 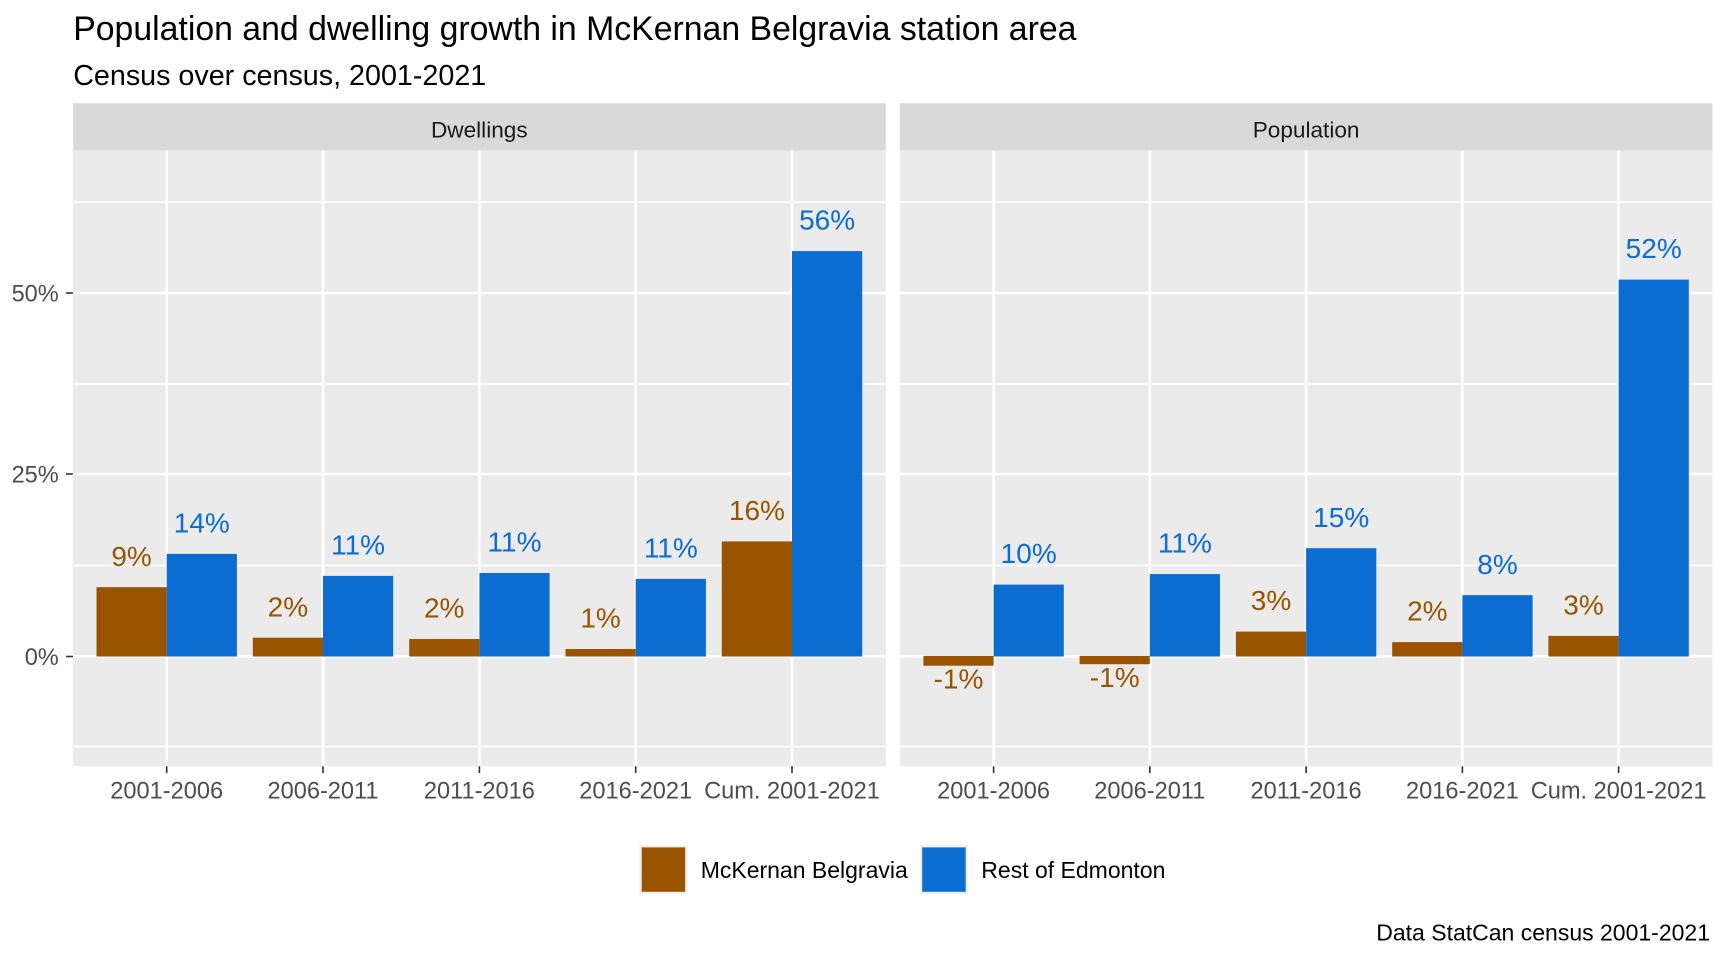 I want to click on svg-text: 14%, so click(x=202, y=523).